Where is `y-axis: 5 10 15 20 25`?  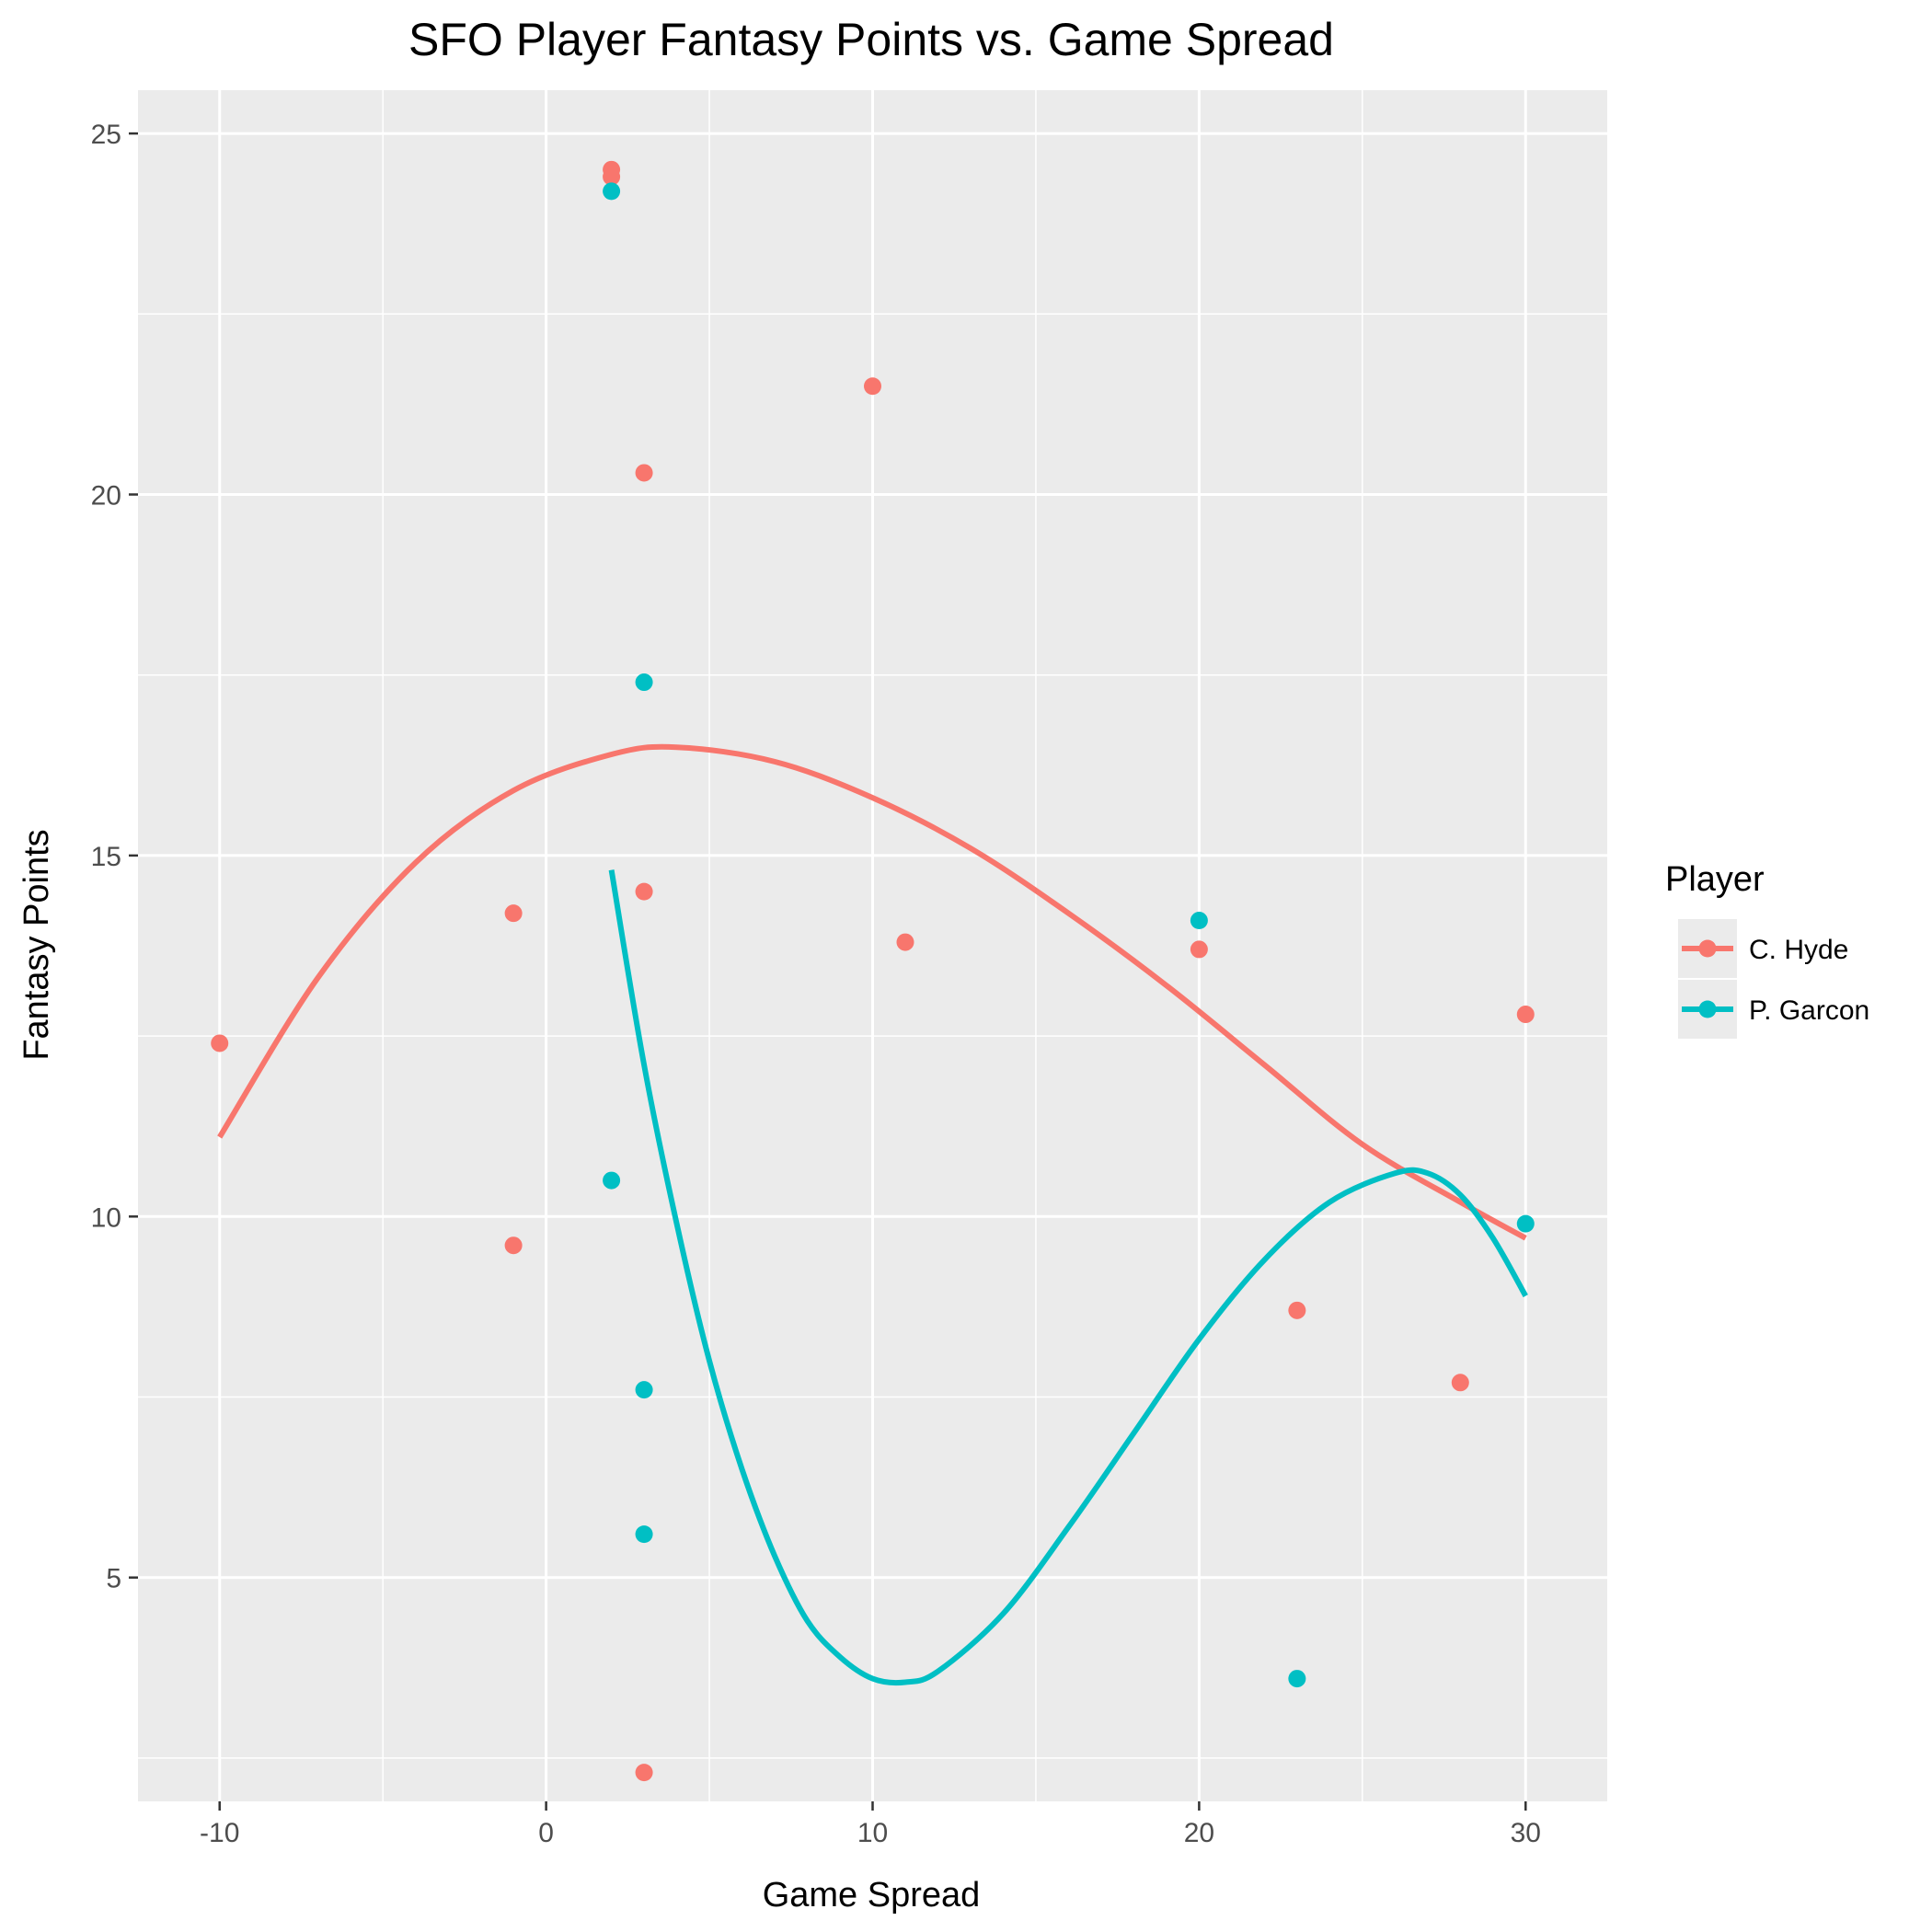
y-axis: 5 10 15 20 25 is located at coordinates (114, 857).